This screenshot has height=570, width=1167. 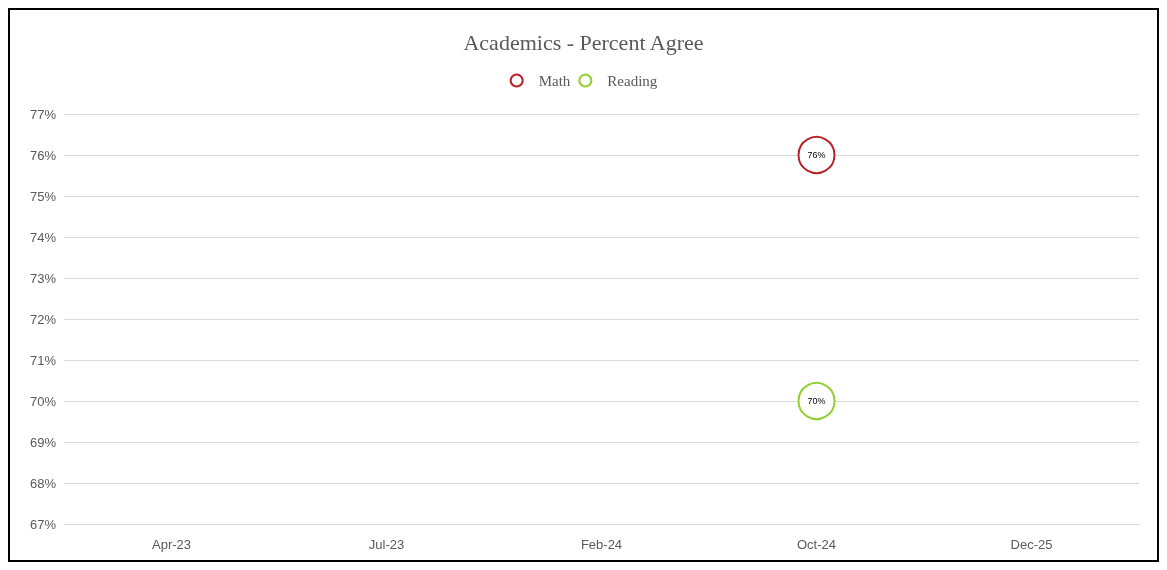 What do you see at coordinates (583, 42) in the screenshot?
I see `chart-title: Academics - Percent Agree` at bounding box center [583, 42].